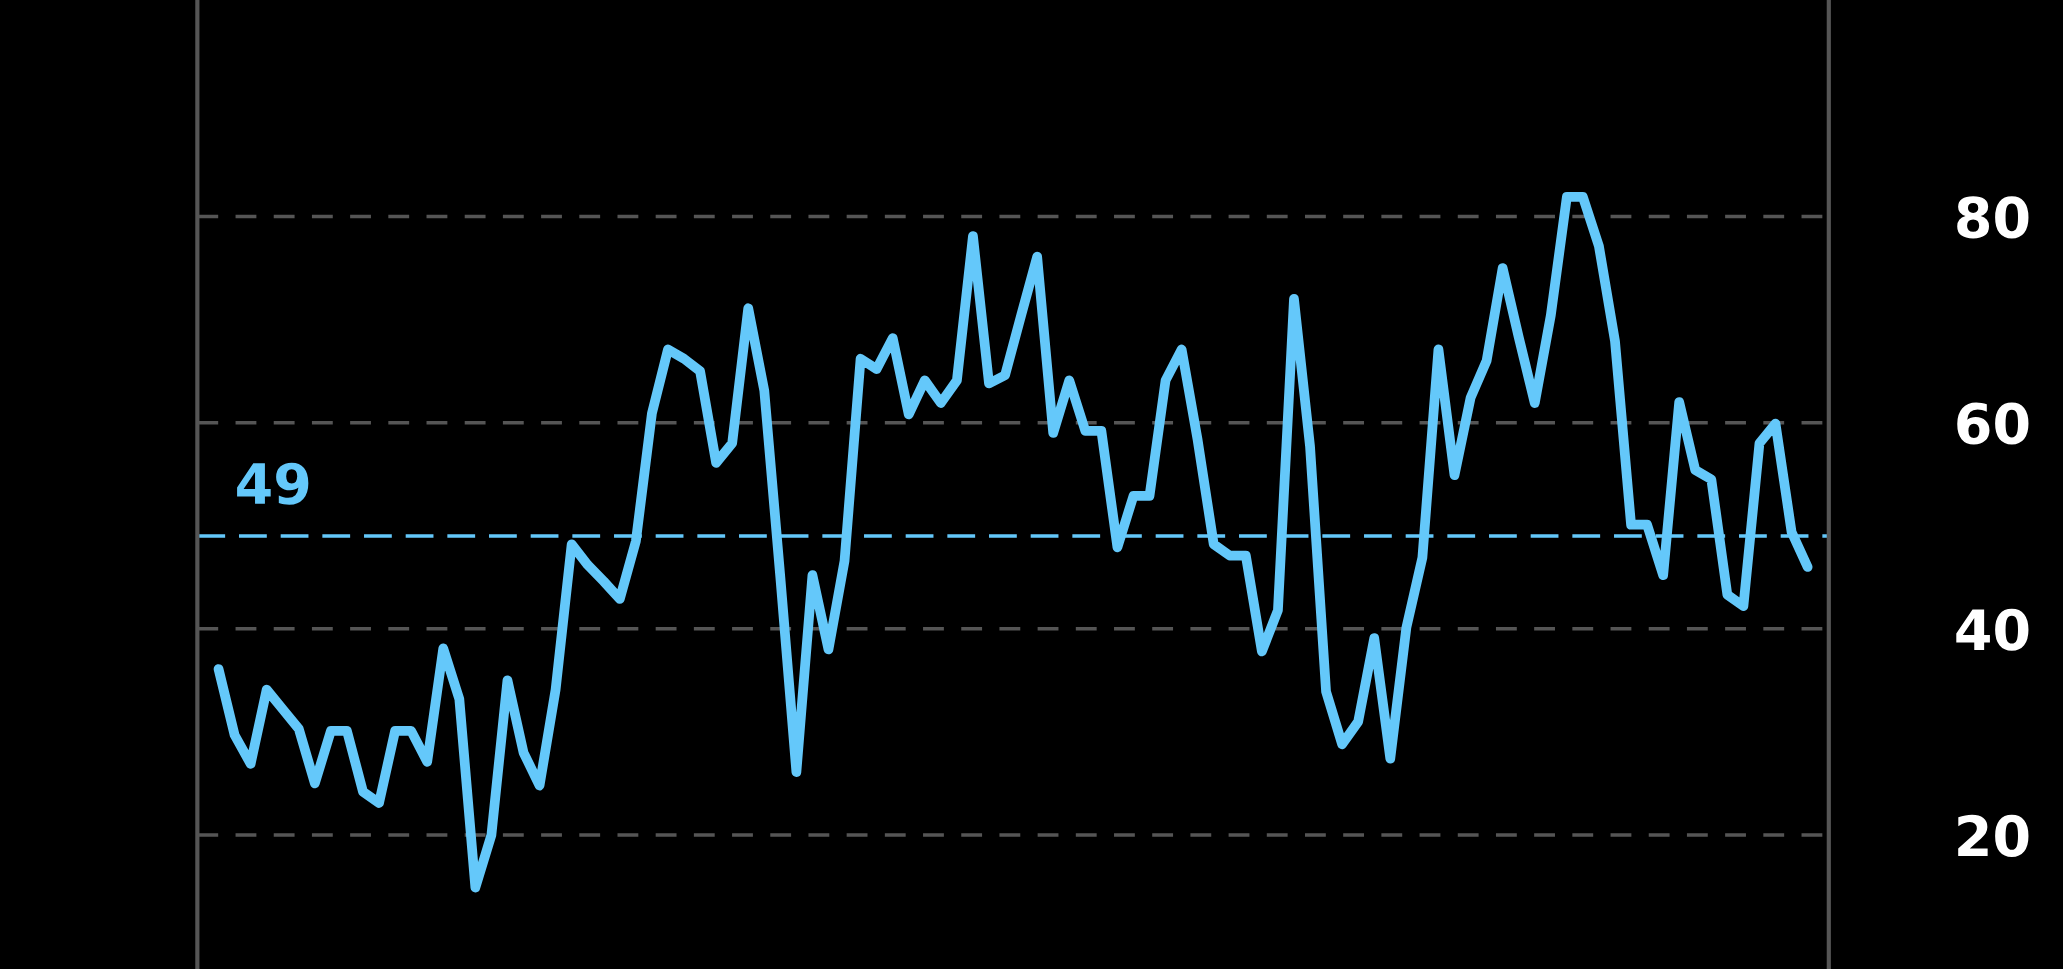 This screenshot has height=969, width=2063. I want to click on y-tick-label: 80, so click(1993, 217).